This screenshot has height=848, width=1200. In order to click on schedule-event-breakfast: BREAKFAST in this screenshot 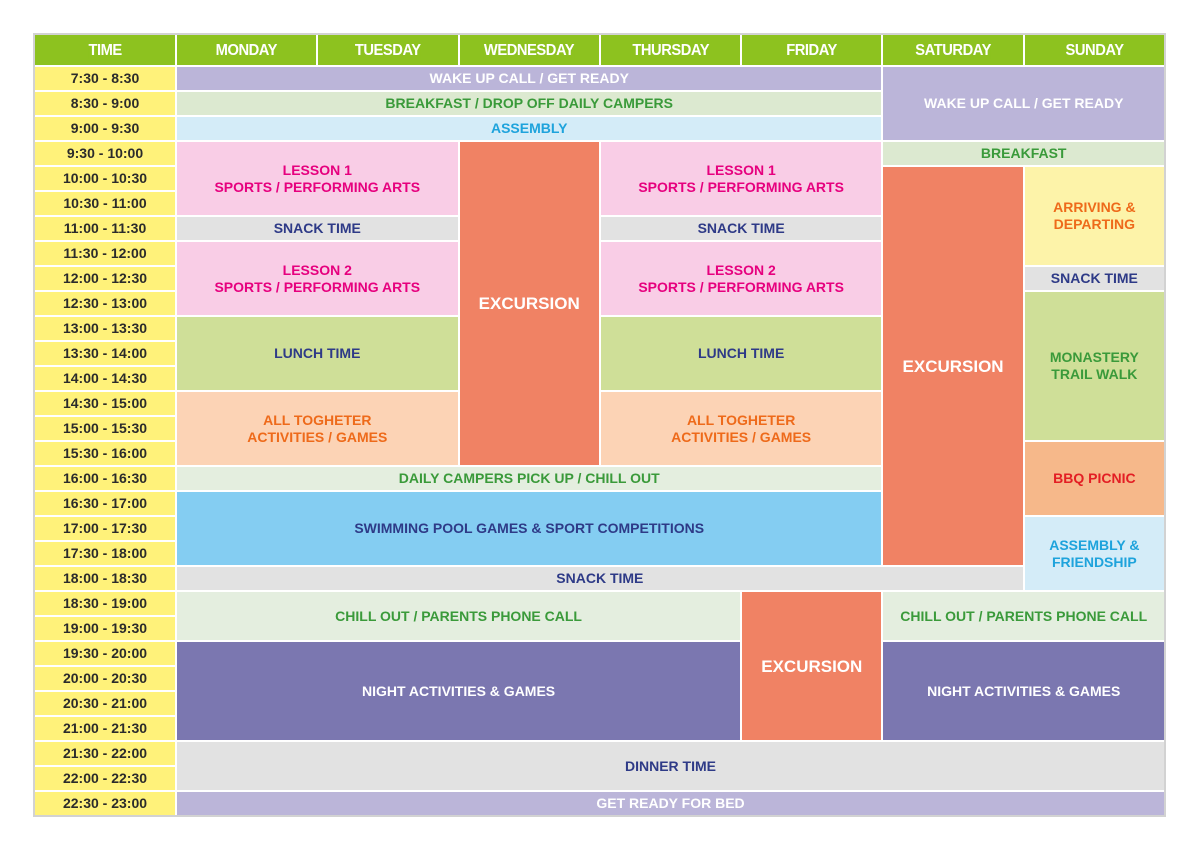, I will do `click(1023, 153)`.